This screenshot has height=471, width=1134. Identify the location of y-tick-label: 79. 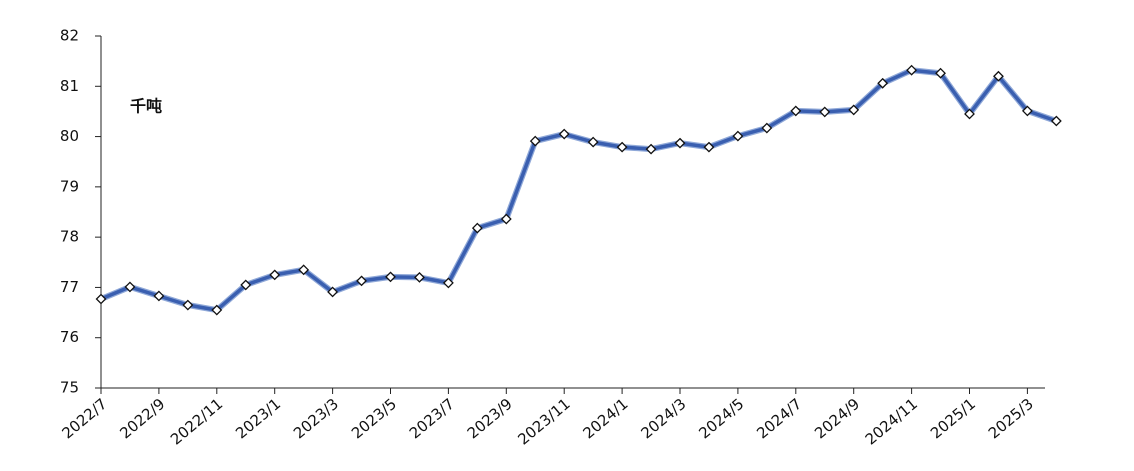
(69, 186).